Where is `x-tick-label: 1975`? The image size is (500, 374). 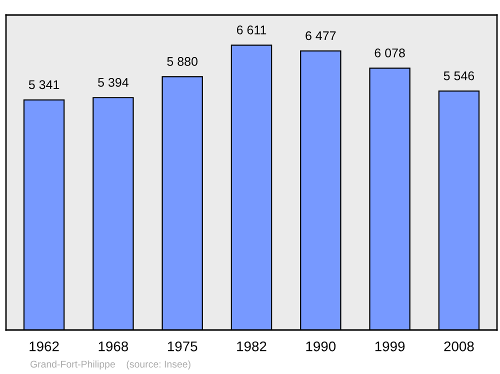
x-tick-label: 1975 is located at coordinates (183, 346).